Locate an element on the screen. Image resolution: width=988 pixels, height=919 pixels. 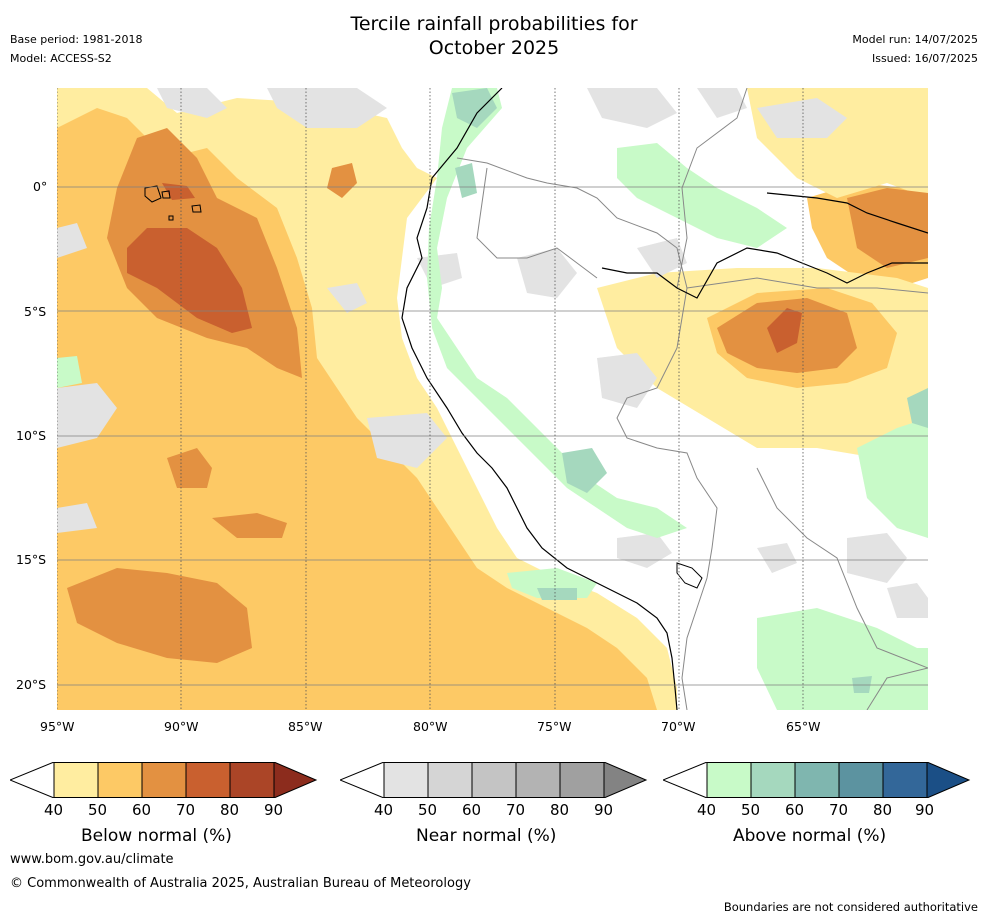
above-normal-40-coast-band is located at coordinates (557, 313).